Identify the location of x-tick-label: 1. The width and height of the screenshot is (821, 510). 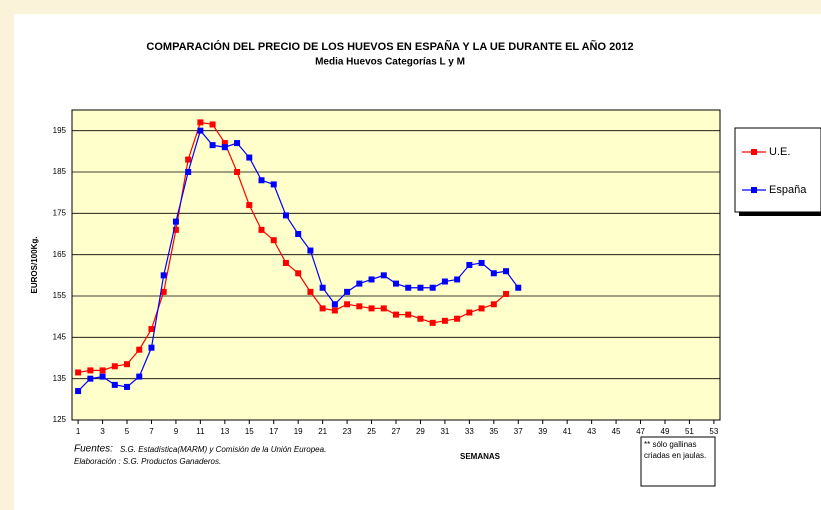
(78, 431).